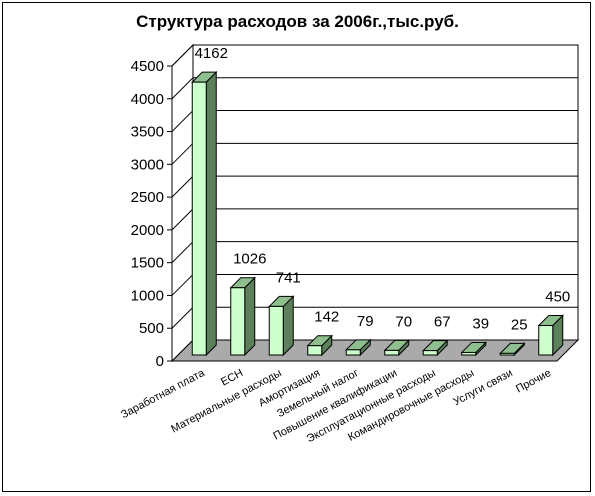 Image resolution: width=595 pixels, height=496 pixels. Describe the element at coordinates (147, 295) in the screenshot. I see `y-tick-label: 1000` at that location.